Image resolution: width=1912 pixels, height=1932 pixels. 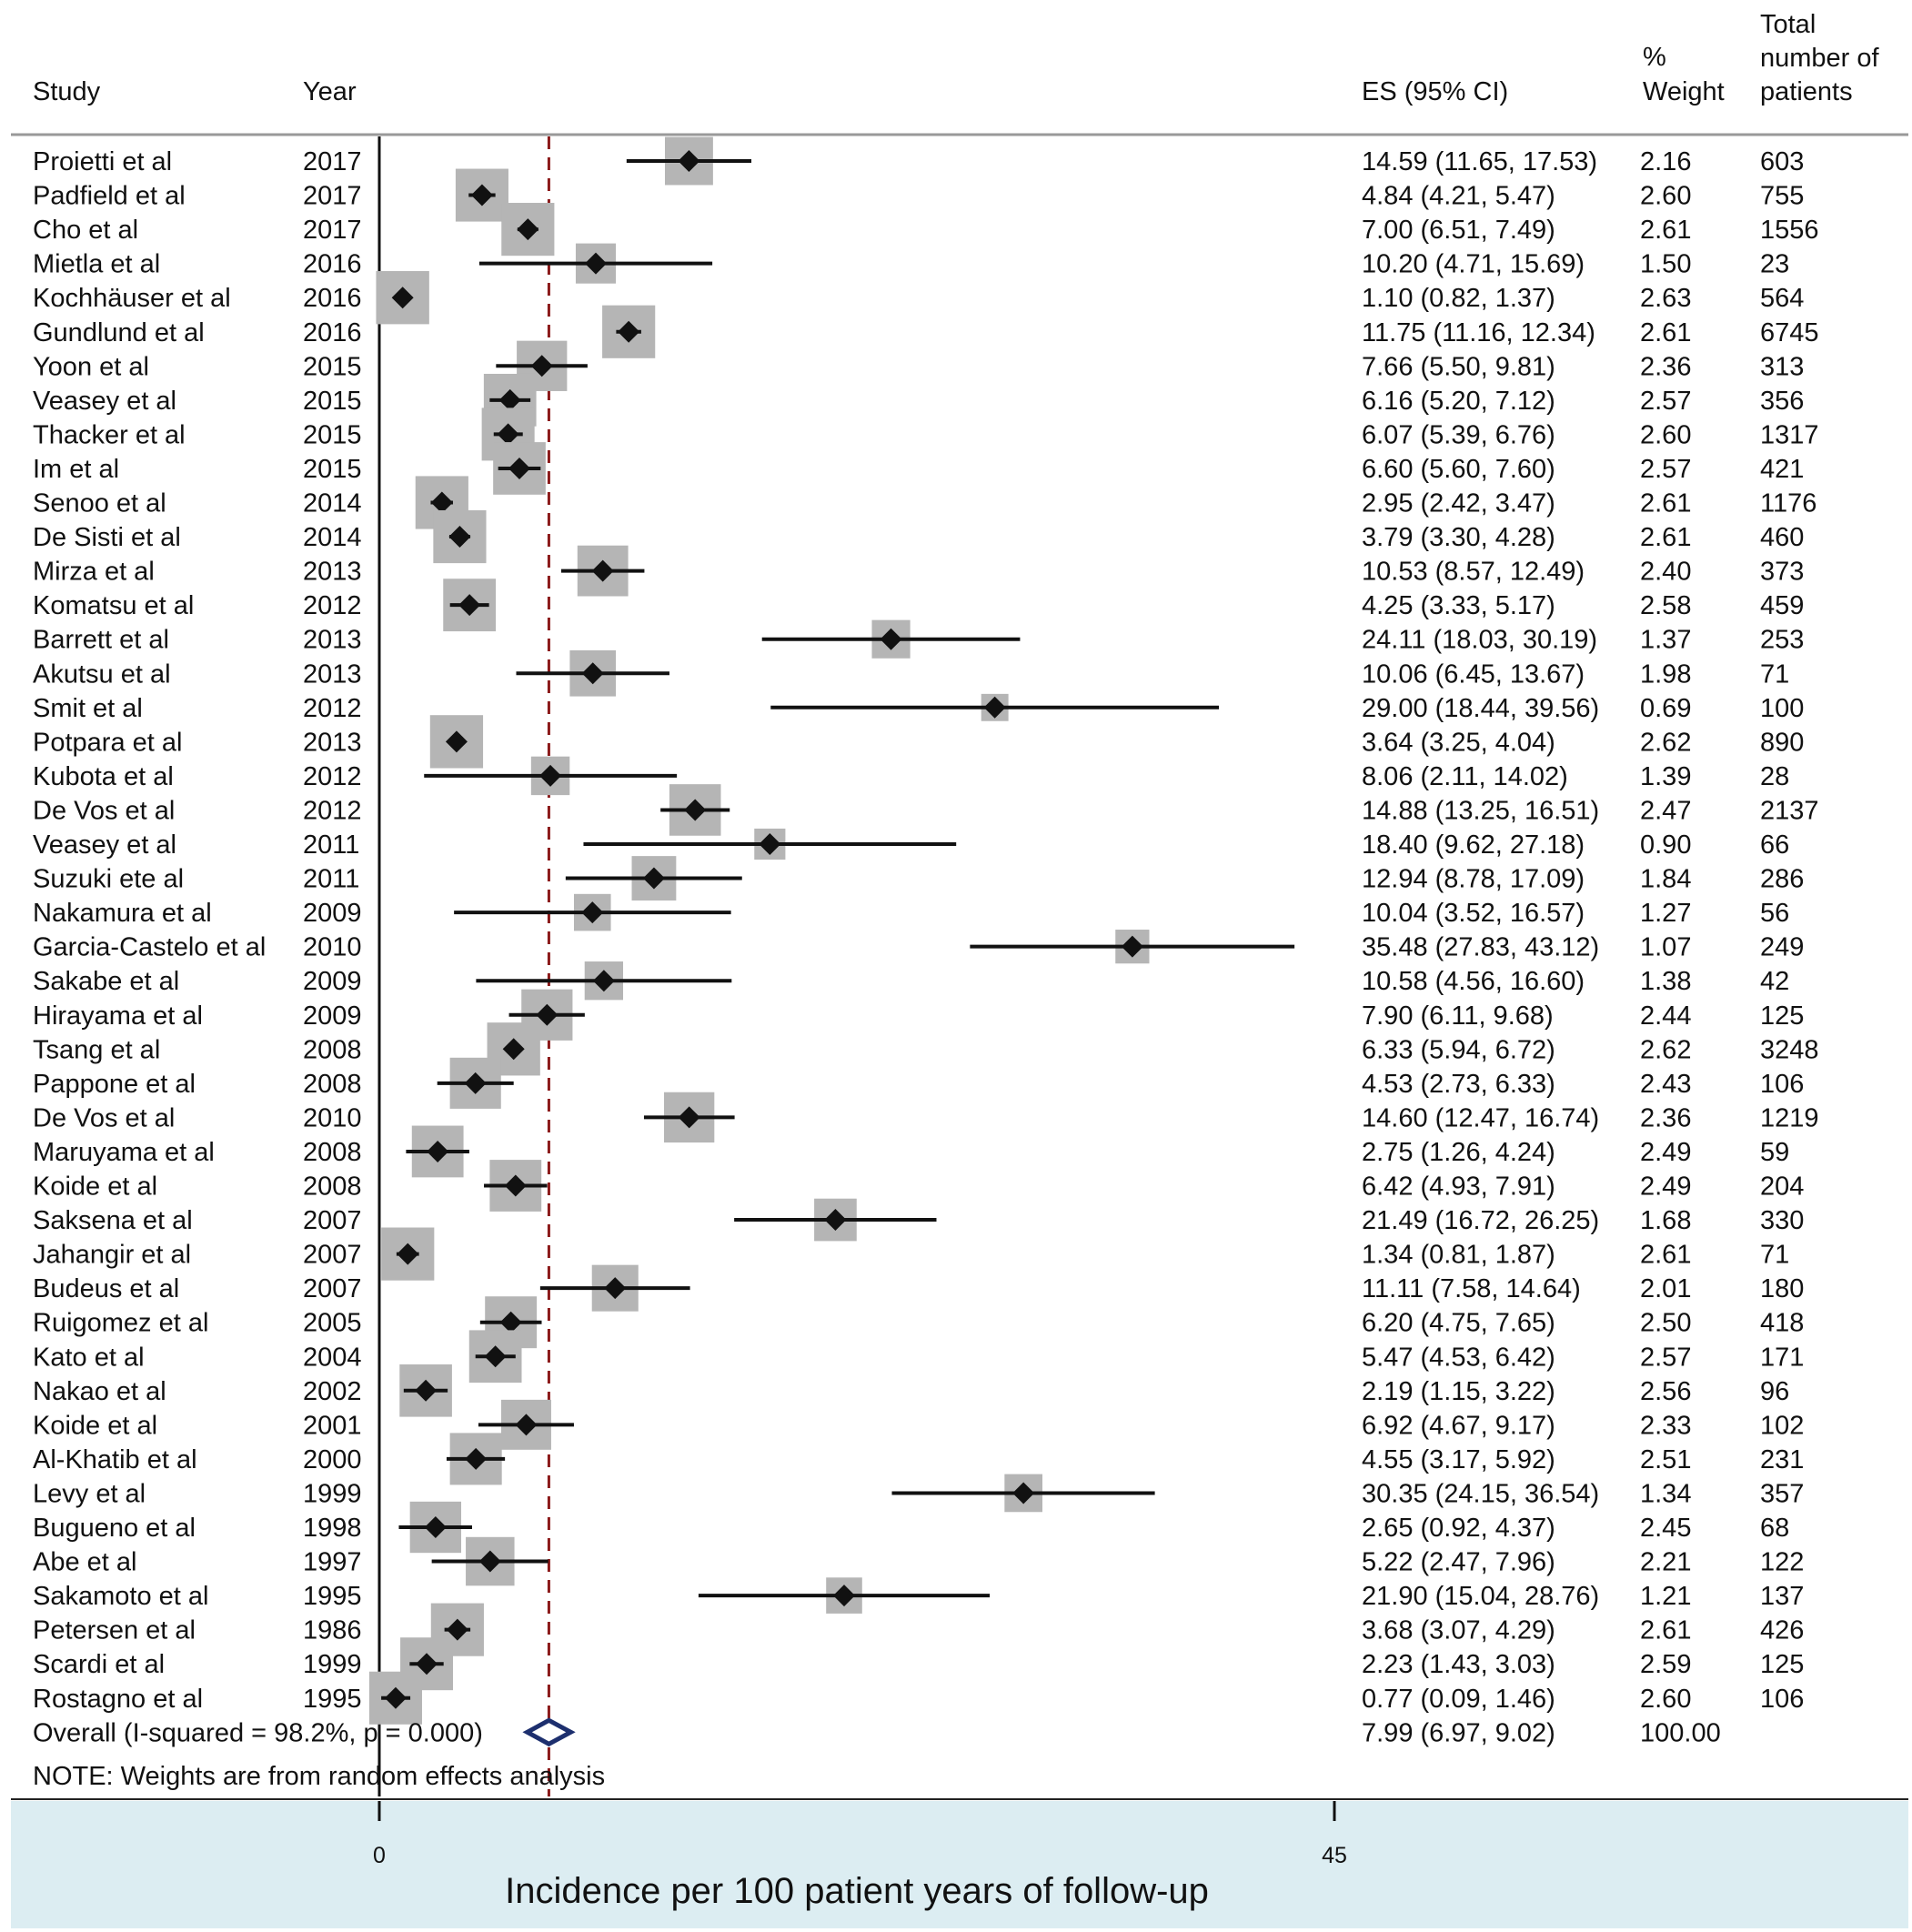 I want to click on study-name: Yoon et al, so click(x=91, y=366).